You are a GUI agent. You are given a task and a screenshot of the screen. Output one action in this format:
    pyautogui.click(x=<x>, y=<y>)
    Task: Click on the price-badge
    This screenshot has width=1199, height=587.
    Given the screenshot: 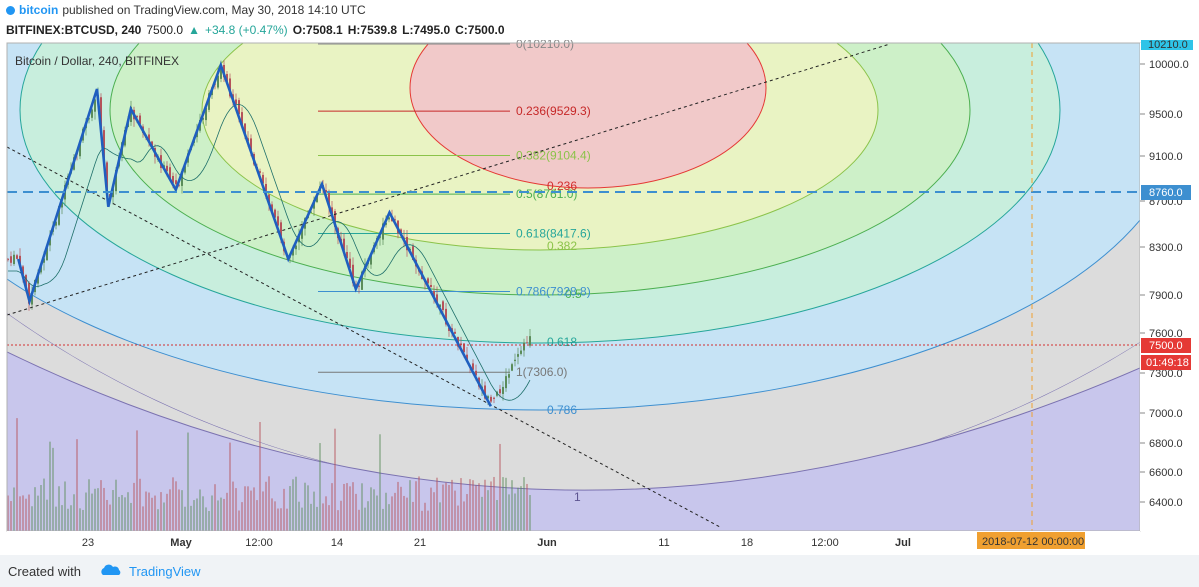 What is the action you would take?
    pyautogui.click(x=1166, y=345)
    